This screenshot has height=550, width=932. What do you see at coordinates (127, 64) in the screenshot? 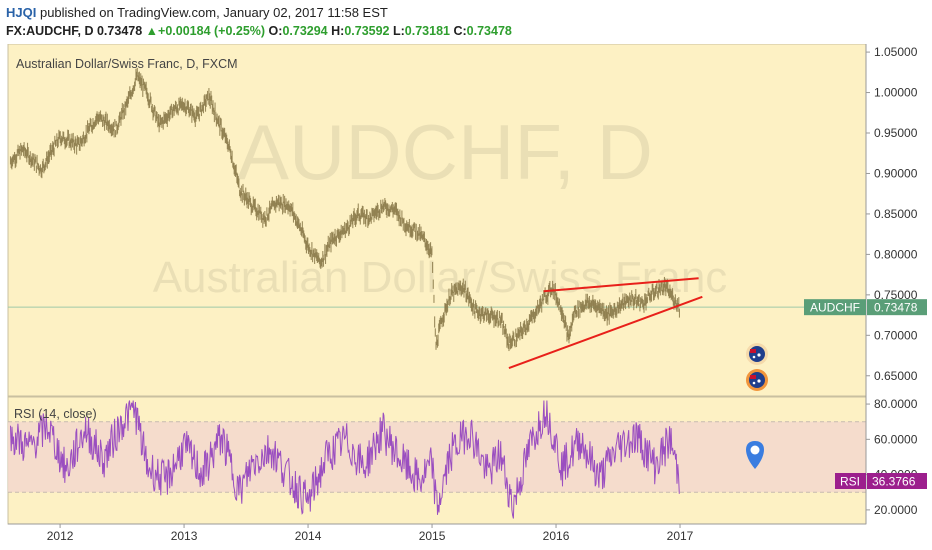
I see `price-chart-title: Australian Dollar/Swiss Franc, D, FXCM` at bounding box center [127, 64].